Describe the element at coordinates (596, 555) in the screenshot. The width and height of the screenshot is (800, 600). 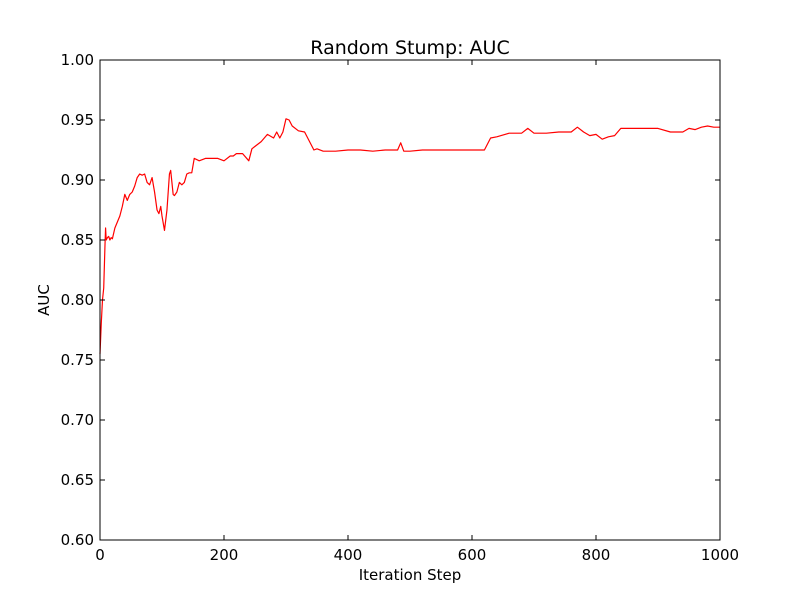
I see `x-tick-label: 800` at that location.